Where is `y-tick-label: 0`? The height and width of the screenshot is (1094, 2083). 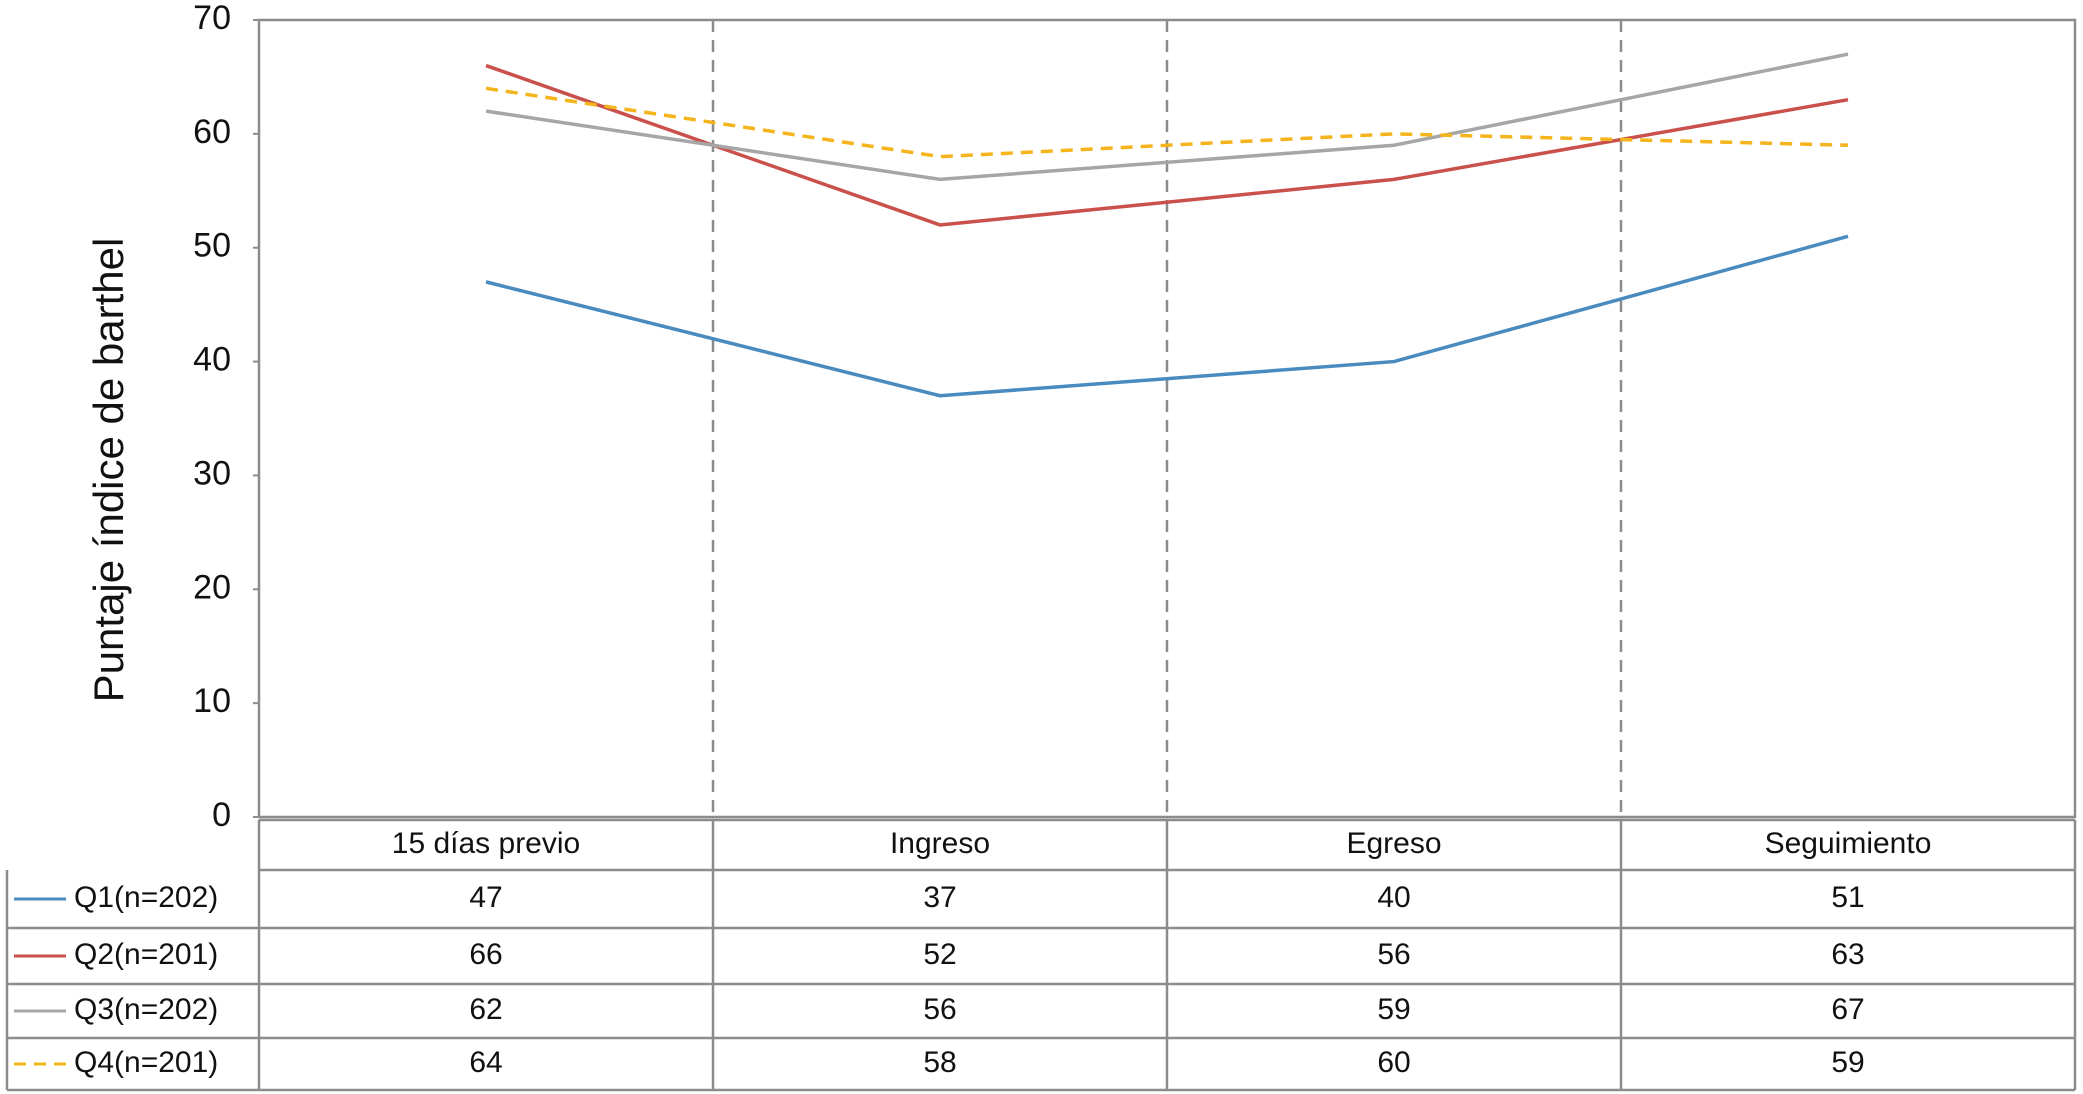
y-tick-label: 0 is located at coordinates (221, 815).